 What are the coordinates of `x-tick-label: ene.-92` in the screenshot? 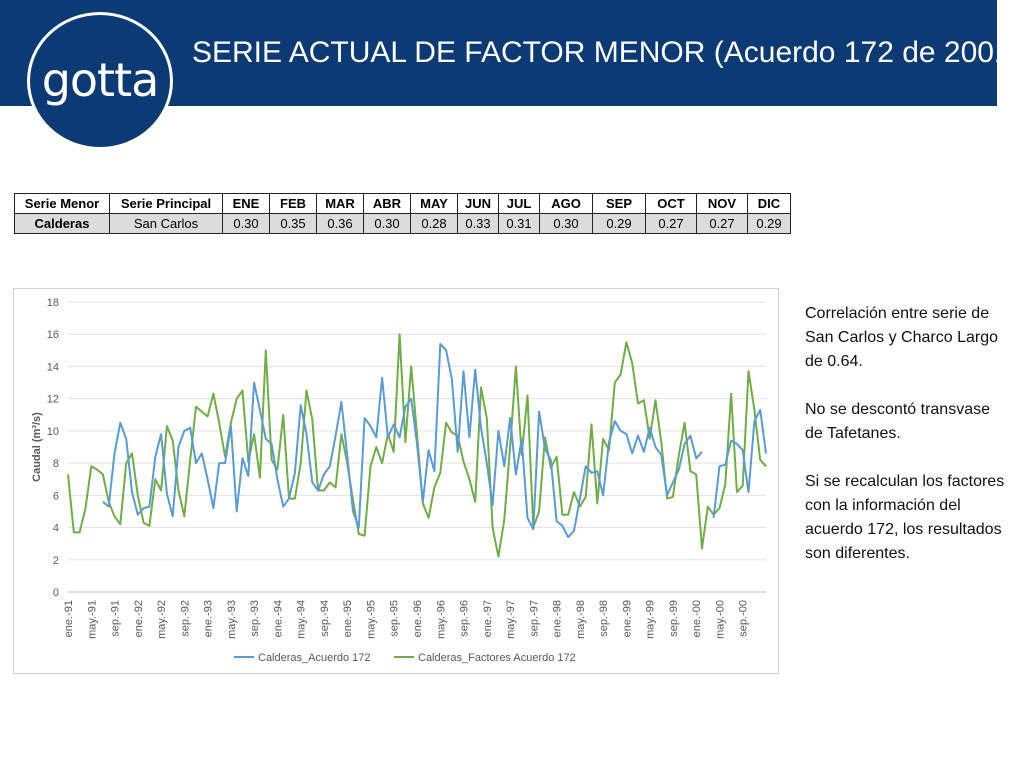 It's located at (139, 618).